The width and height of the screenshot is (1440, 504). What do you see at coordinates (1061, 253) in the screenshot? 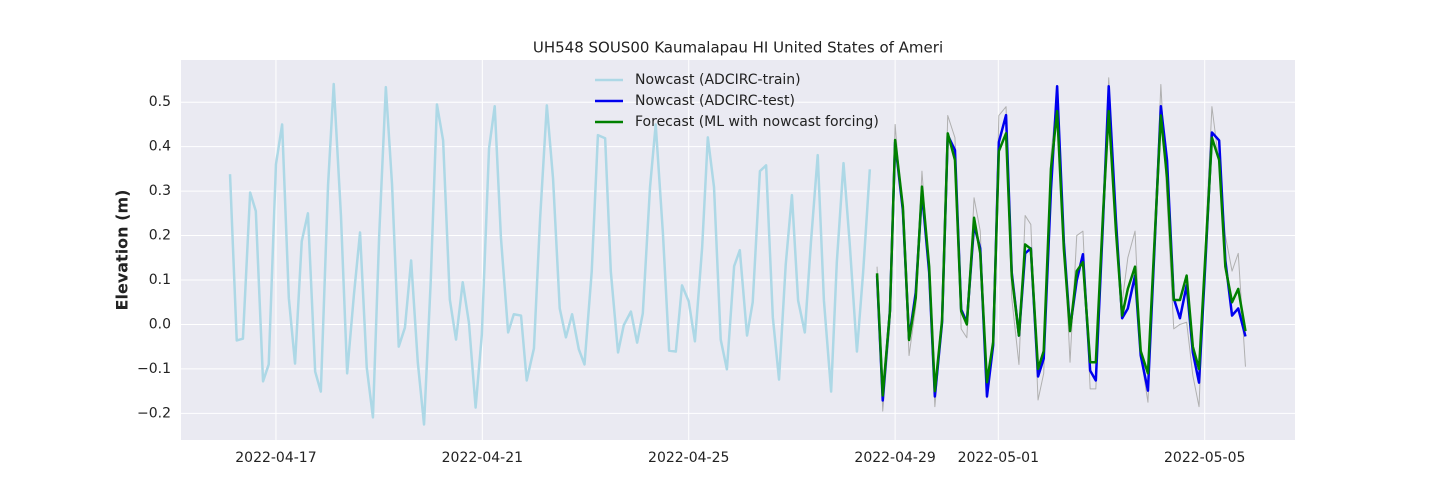
I see `series-line` at bounding box center [1061, 253].